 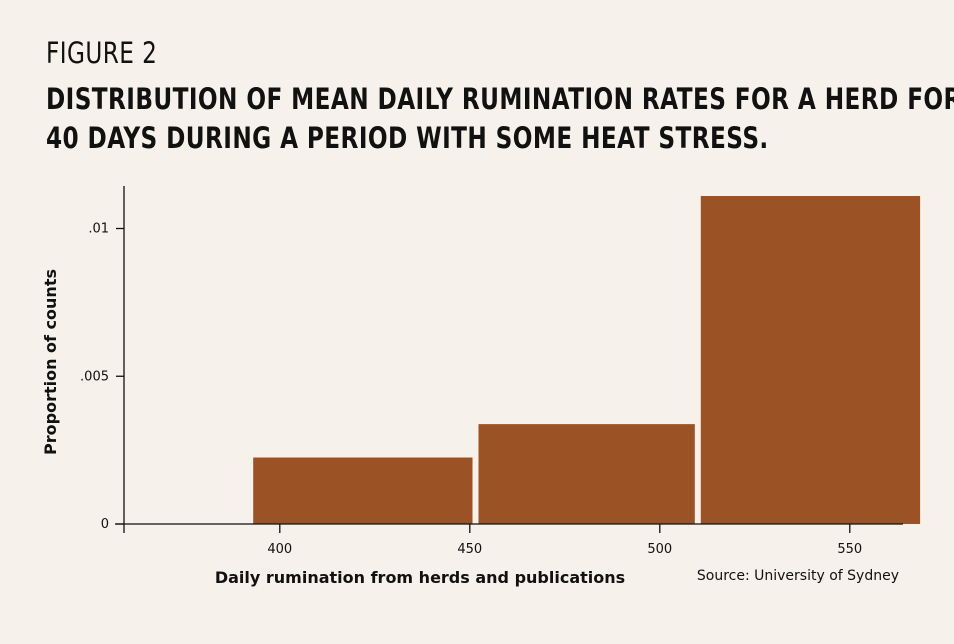 I want to click on figure-label: FIGURE 2, so click(x=102, y=53).